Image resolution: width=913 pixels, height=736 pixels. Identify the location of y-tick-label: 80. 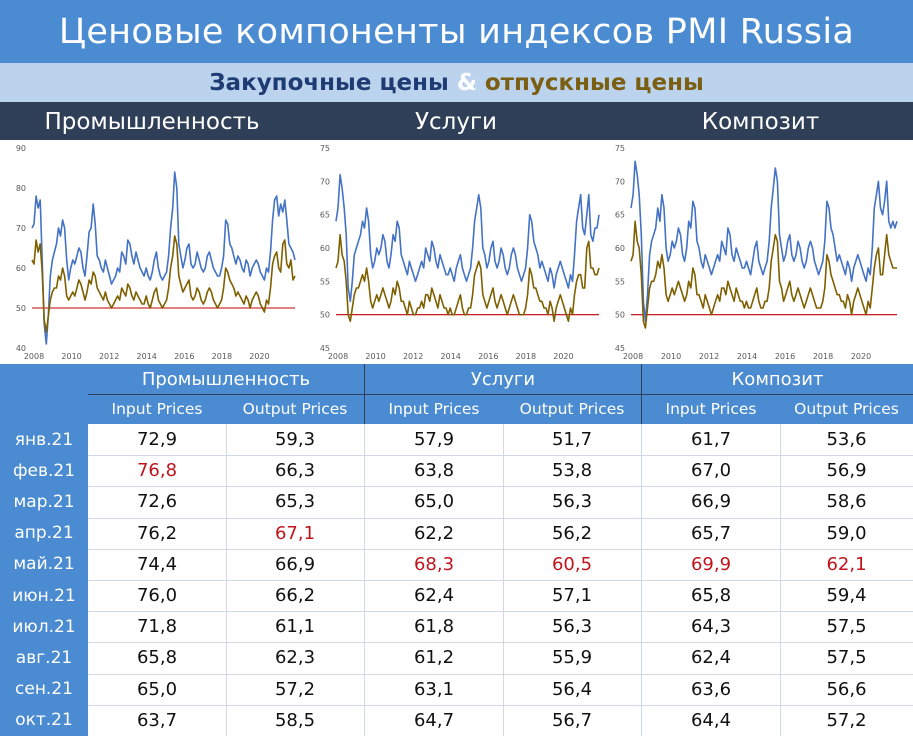
(21, 188).